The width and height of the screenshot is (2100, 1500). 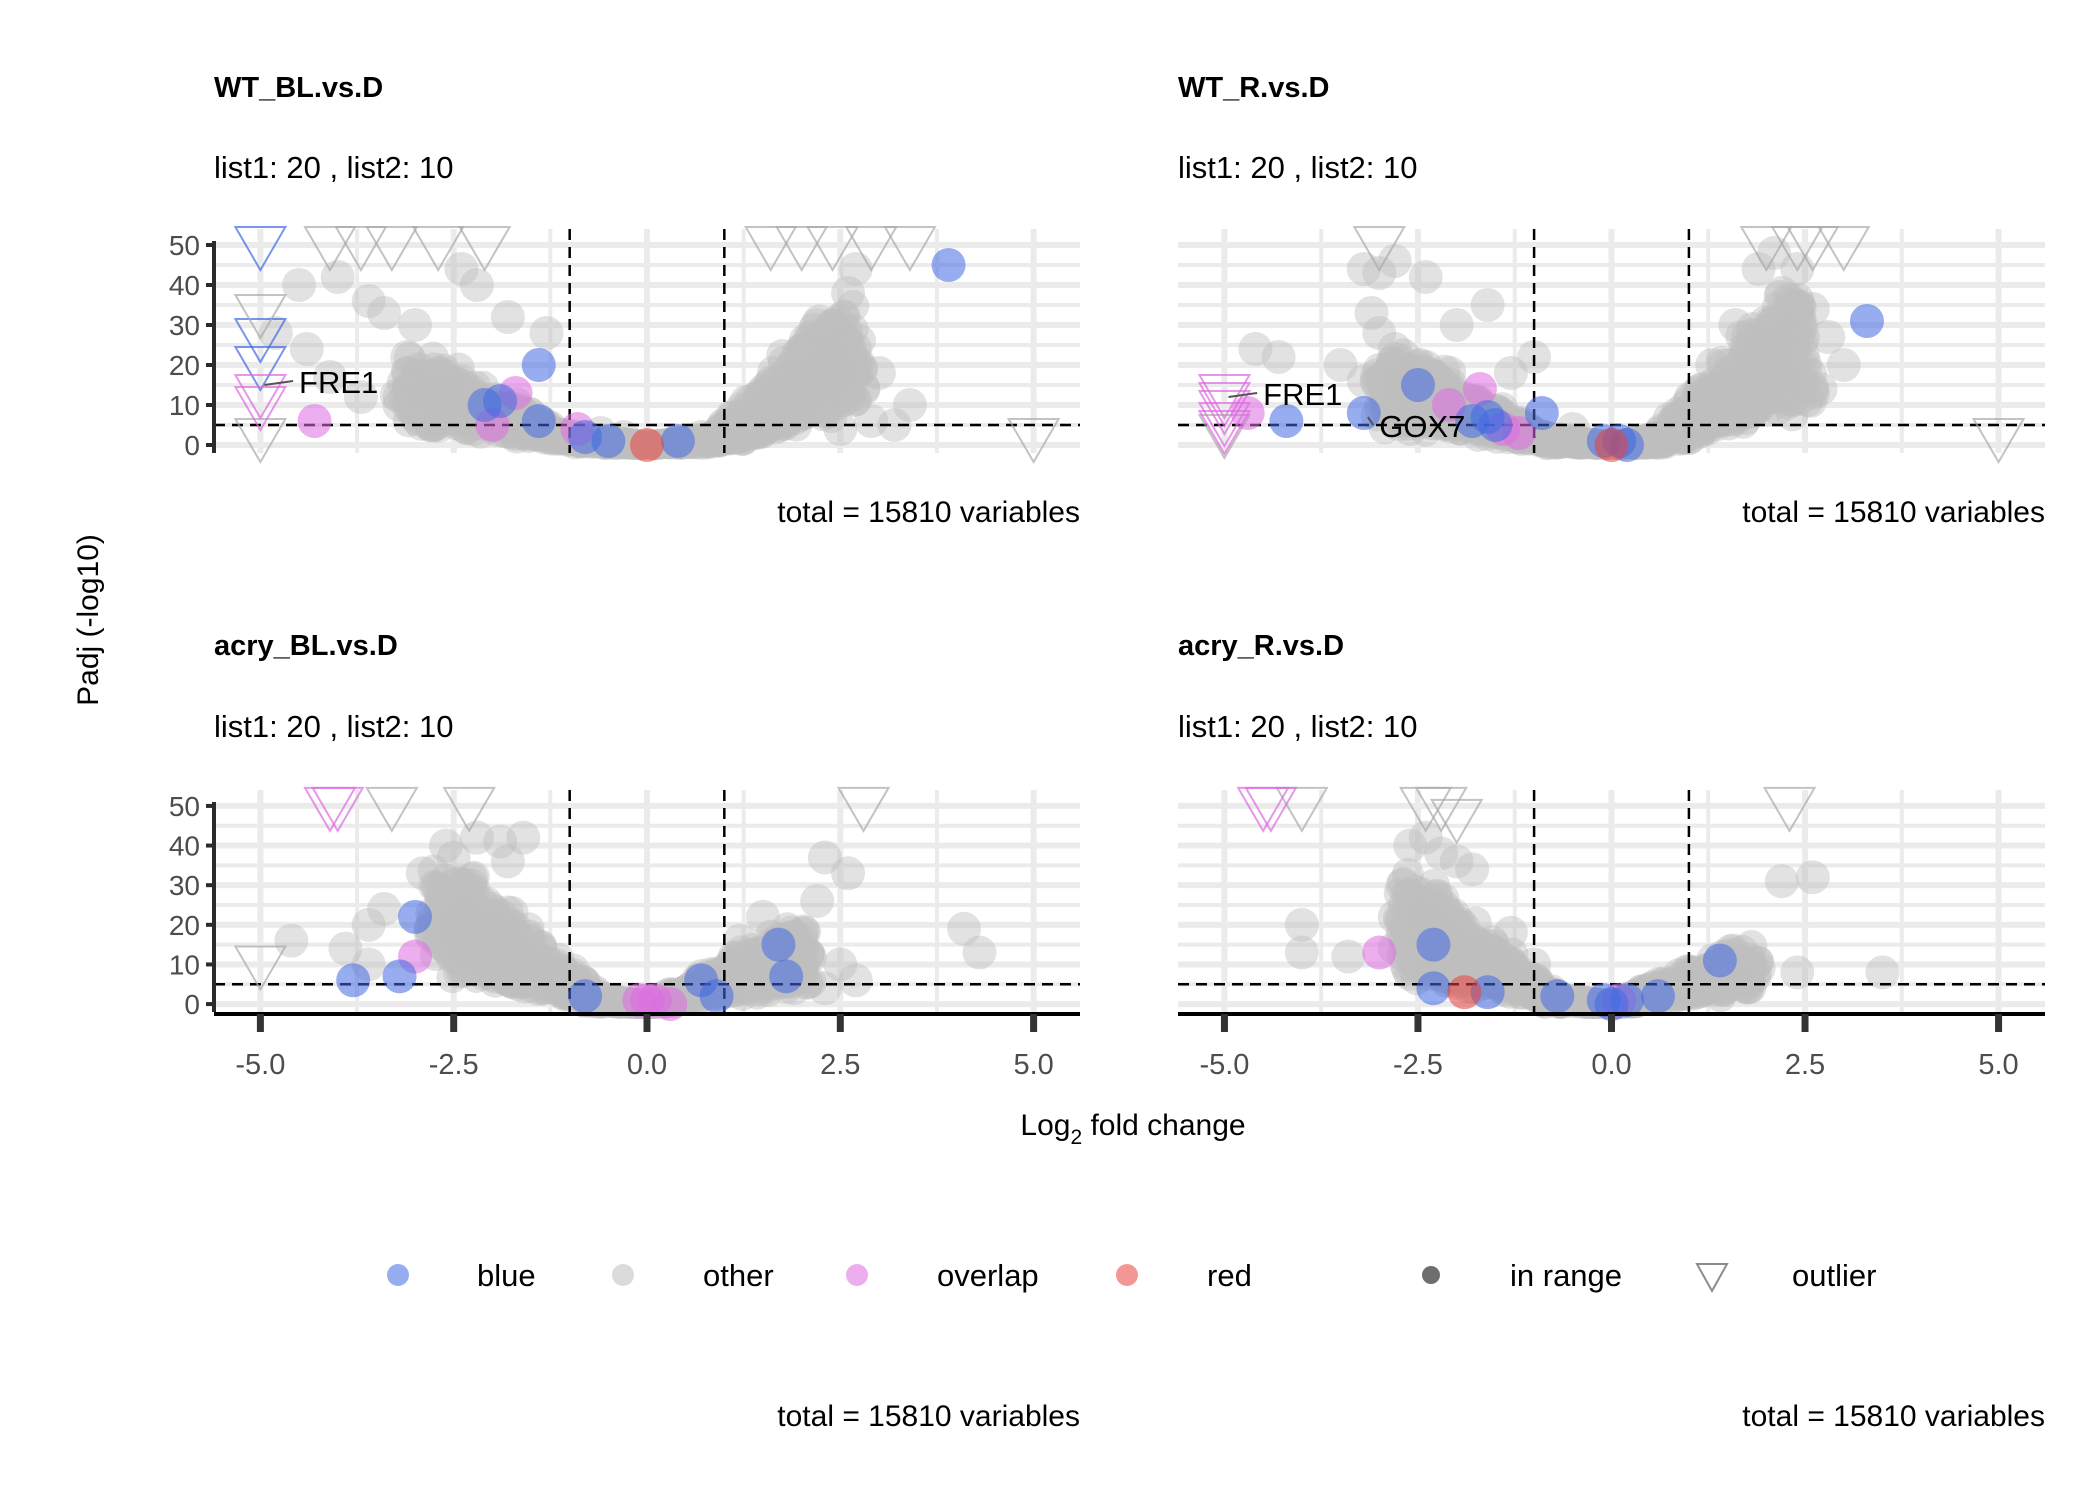 What do you see at coordinates (608, 441) in the screenshot?
I see `point-blue` at bounding box center [608, 441].